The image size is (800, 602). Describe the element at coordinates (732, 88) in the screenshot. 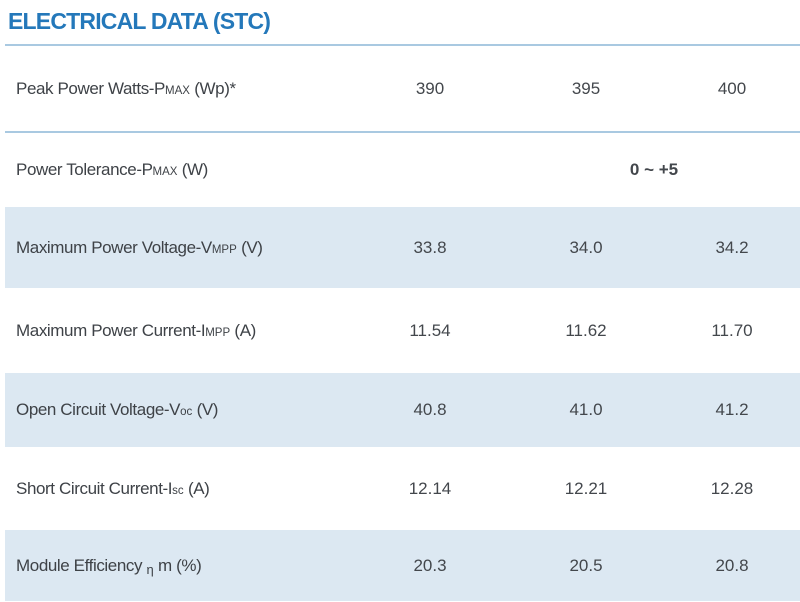

I see `value-cell: 400` at that location.